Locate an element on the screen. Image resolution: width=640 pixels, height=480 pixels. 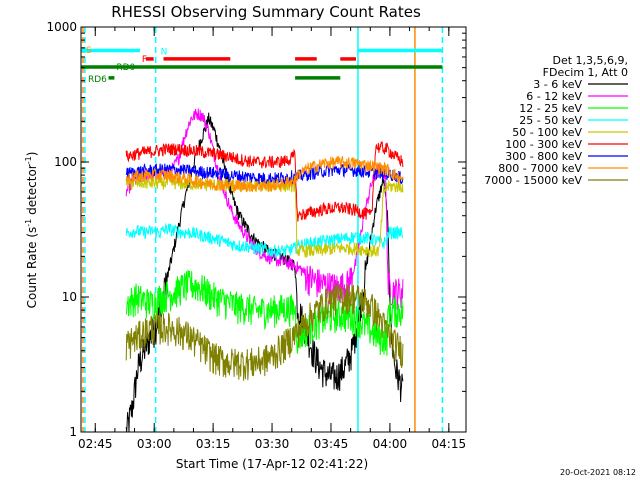
legend-entry-label: 100 - 300 keV is located at coordinates (543, 144).